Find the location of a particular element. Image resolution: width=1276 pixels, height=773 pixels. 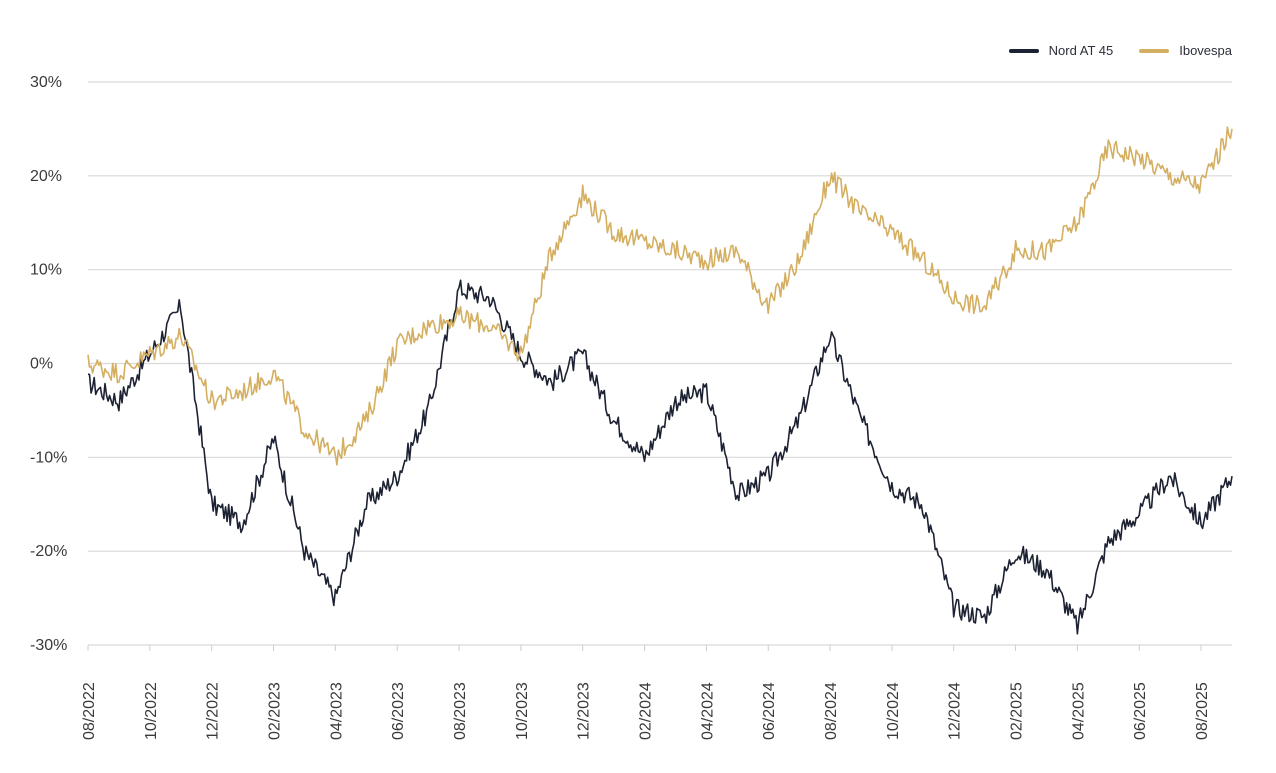

x-tick-label: 04/2023 is located at coordinates (336, 711).